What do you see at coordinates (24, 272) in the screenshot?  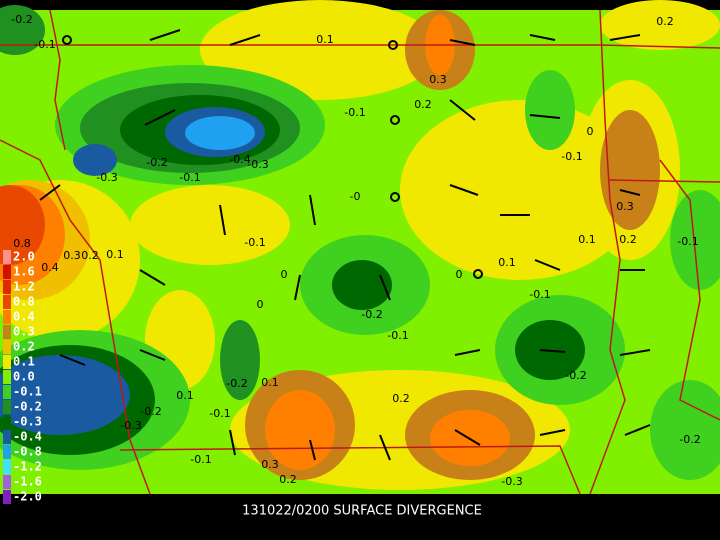 I see `legend-label: 1.6` at bounding box center [24, 272].